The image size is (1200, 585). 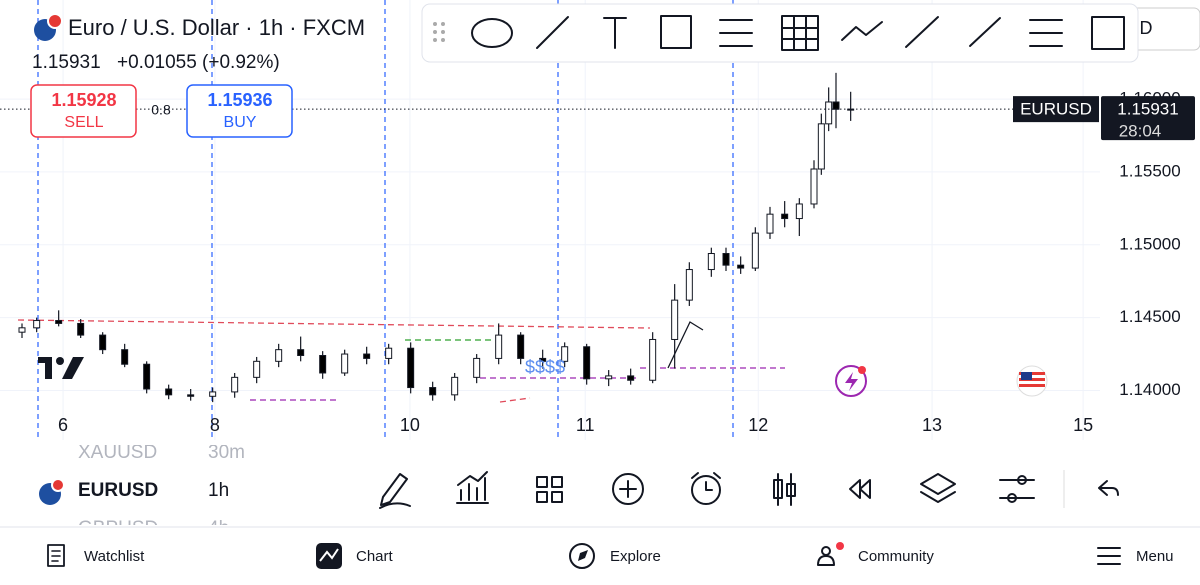 I want to click on x-tick-label: 13, so click(x=932, y=425).